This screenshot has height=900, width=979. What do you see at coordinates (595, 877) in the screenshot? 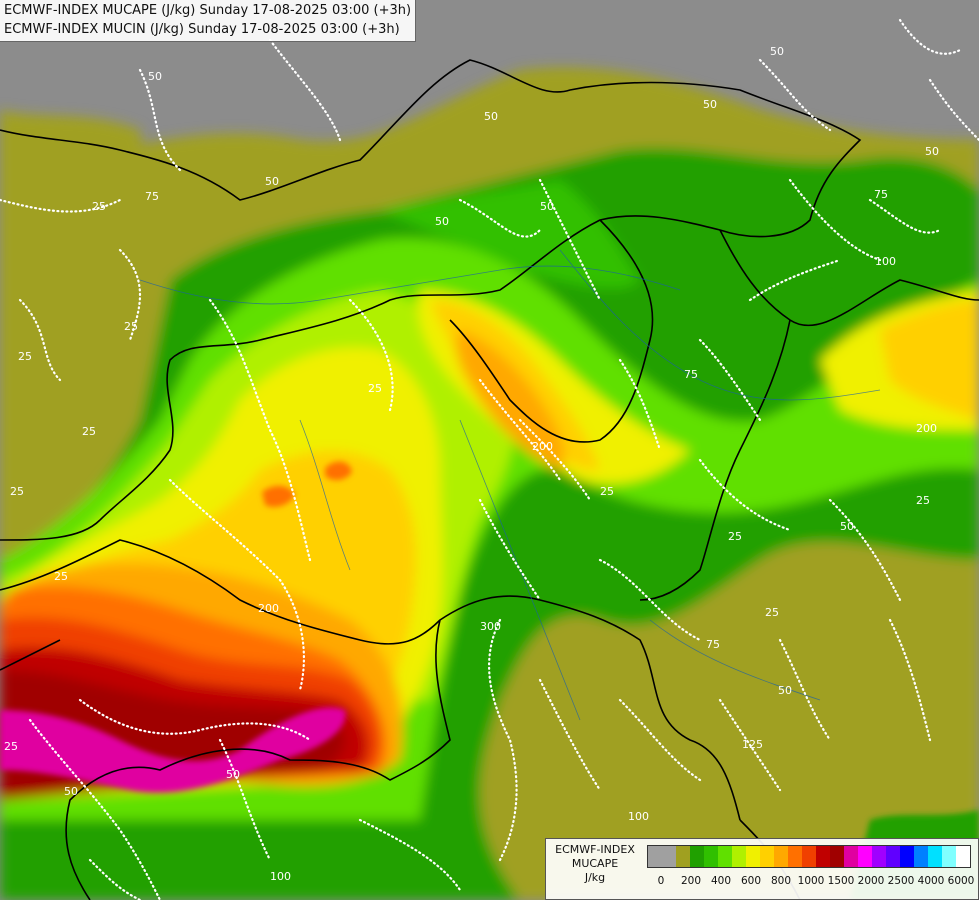
I see `legend-title-unit: J/kg` at bounding box center [595, 877].